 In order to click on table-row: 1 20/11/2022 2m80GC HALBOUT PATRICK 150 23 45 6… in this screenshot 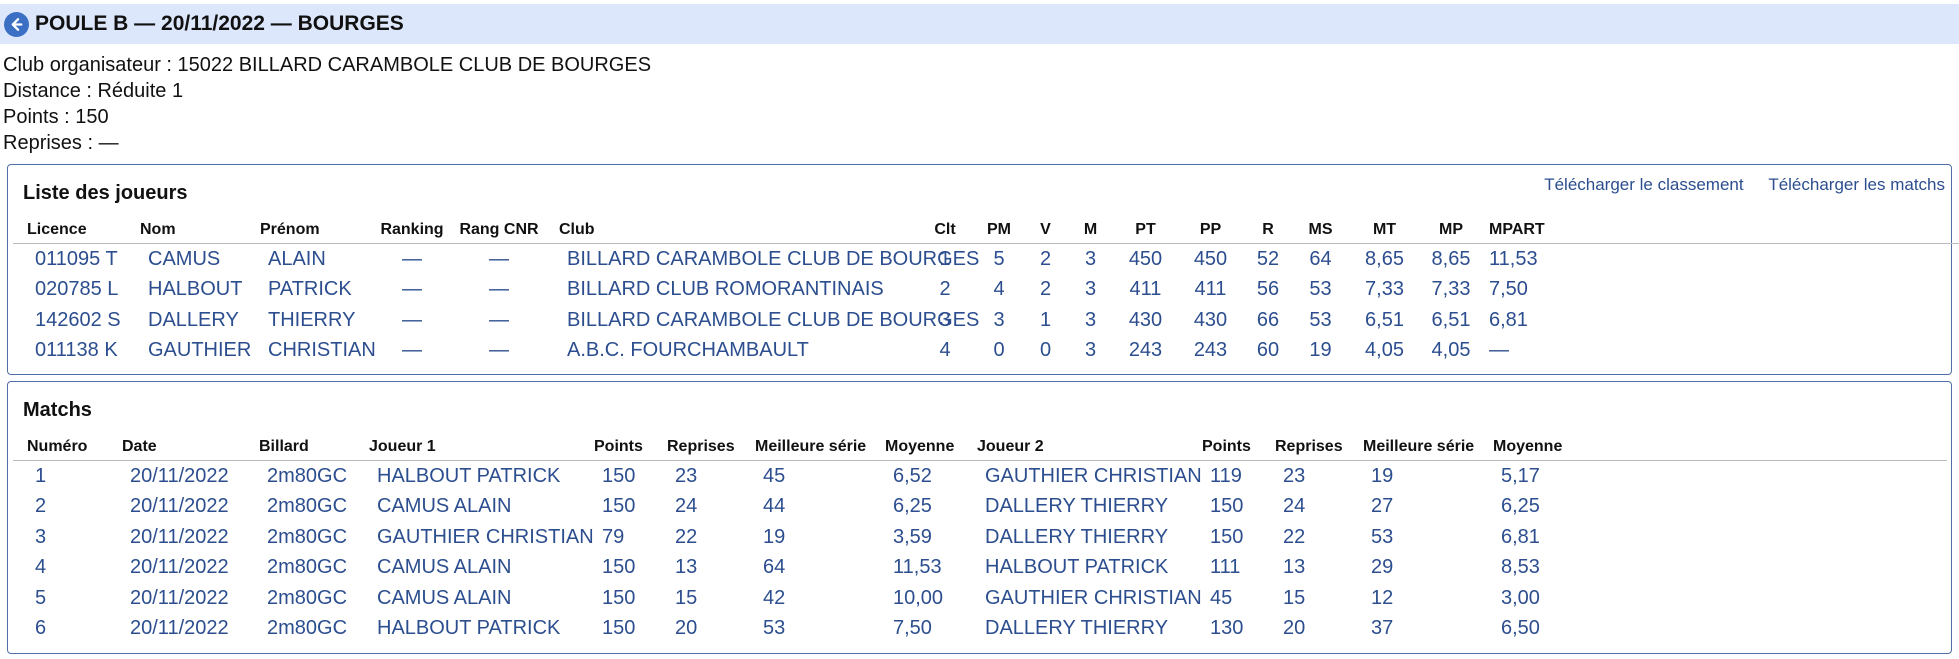, I will do `click(980, 476)`.